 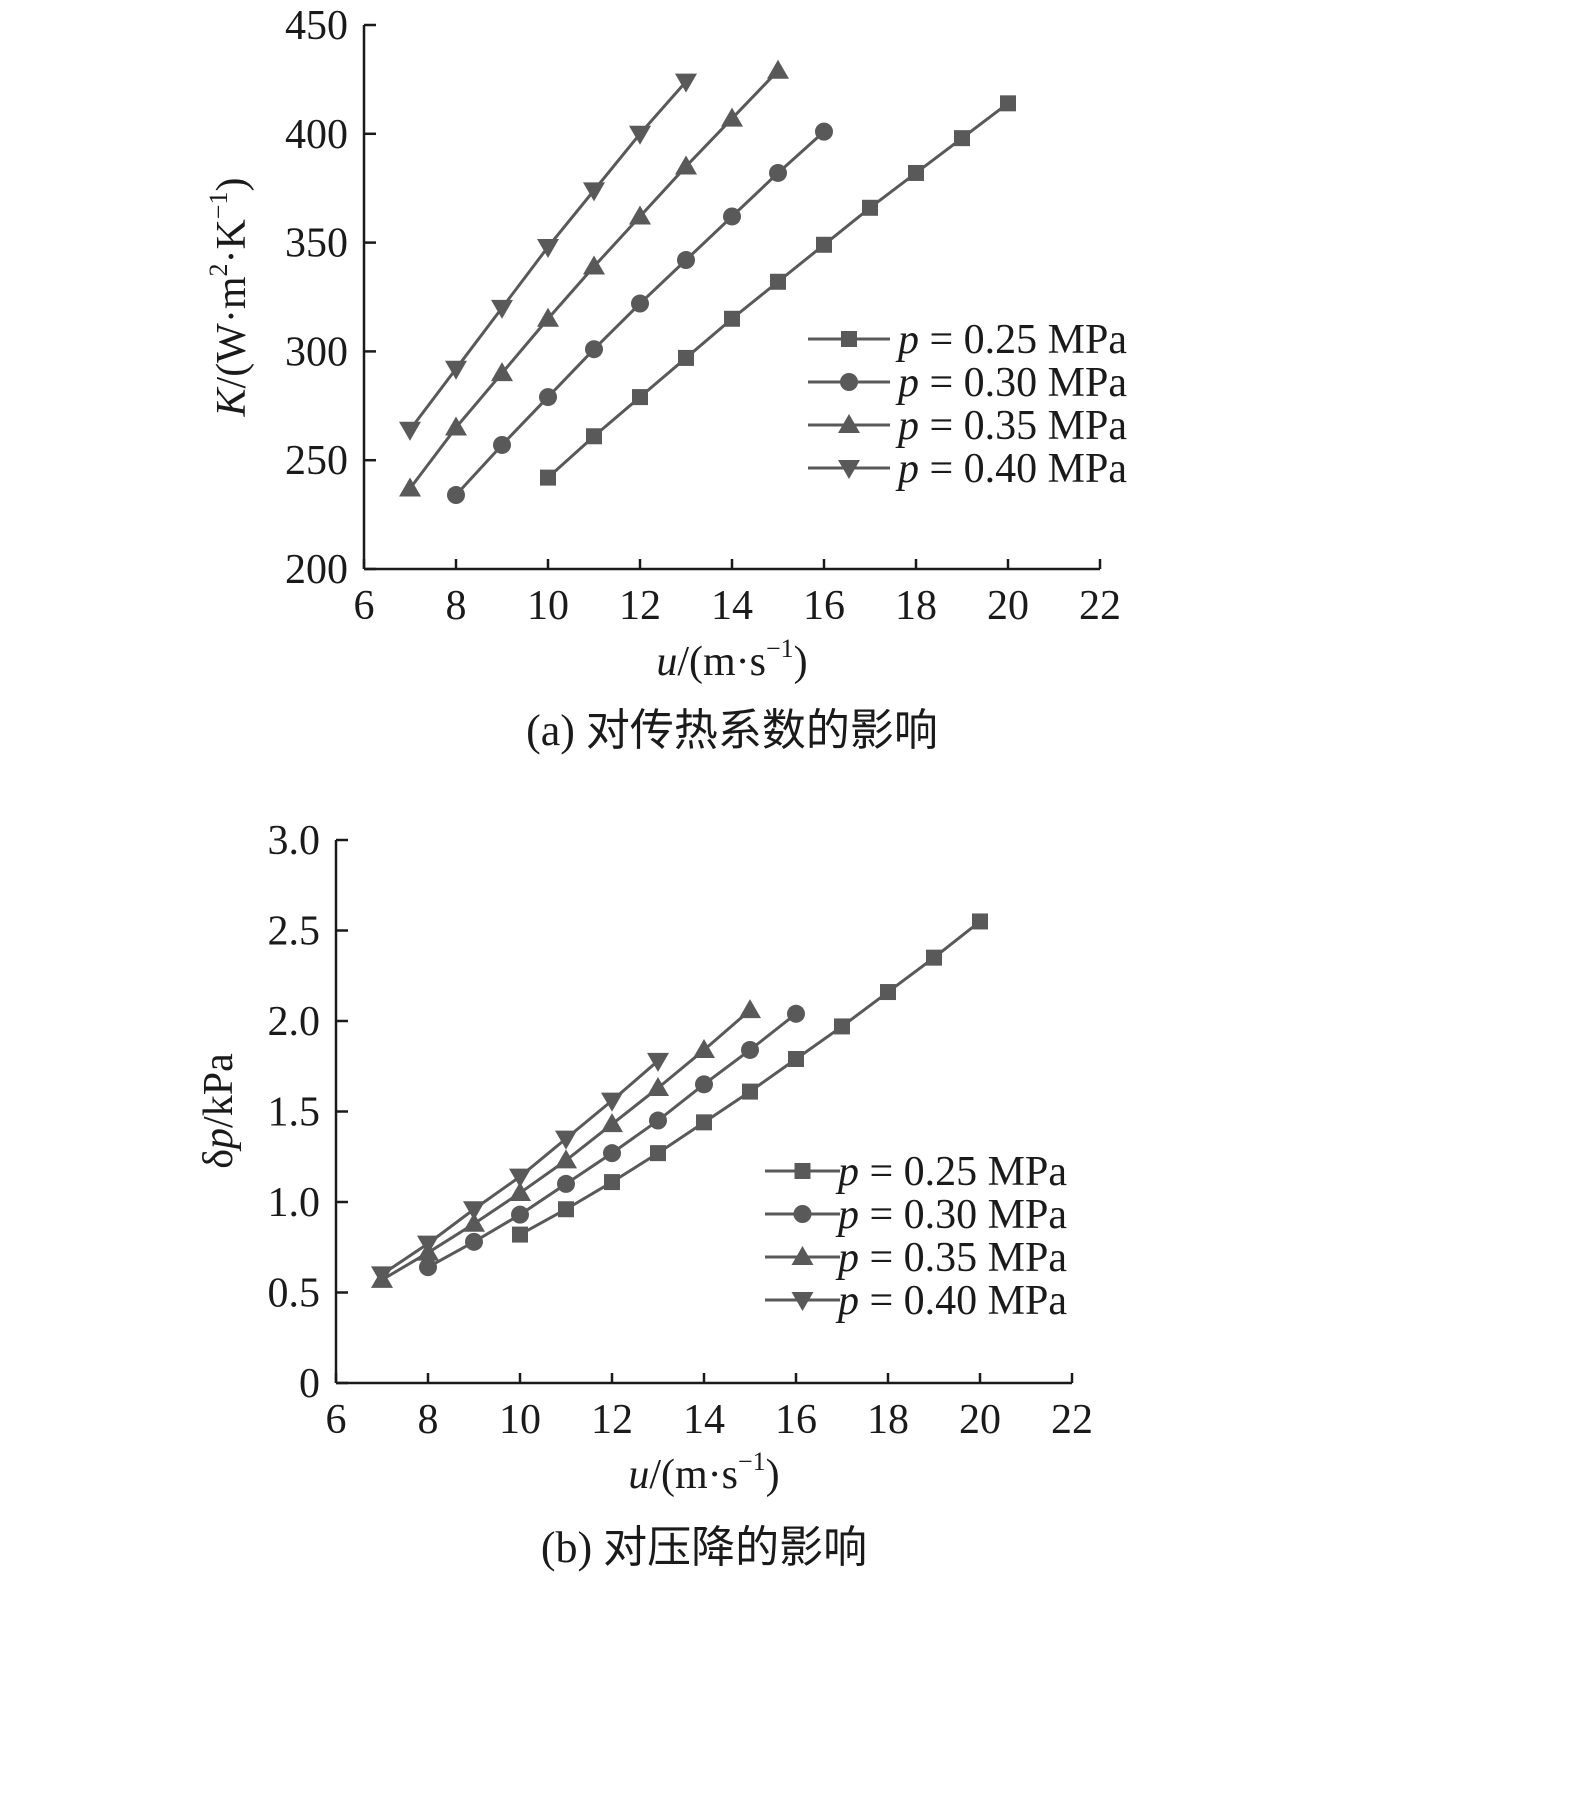 What do you see at coordinates (316, 570) in the screenshot?
I see `chart-a-y-tick-label: 200` at bounding box center [316, 570].